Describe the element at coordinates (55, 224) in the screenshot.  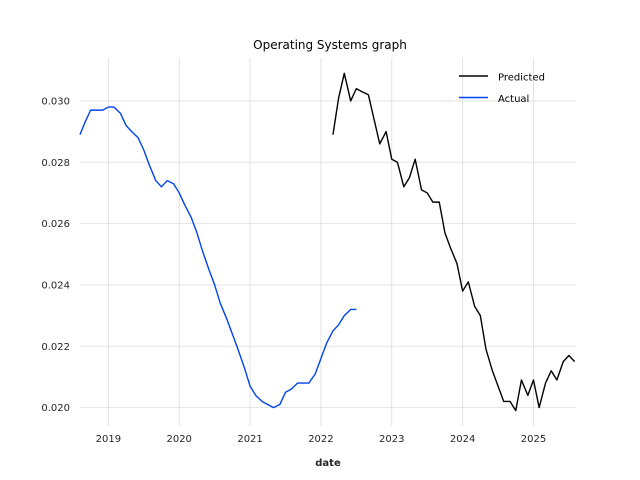
I see `y-tick-label: 0.026` at that location.